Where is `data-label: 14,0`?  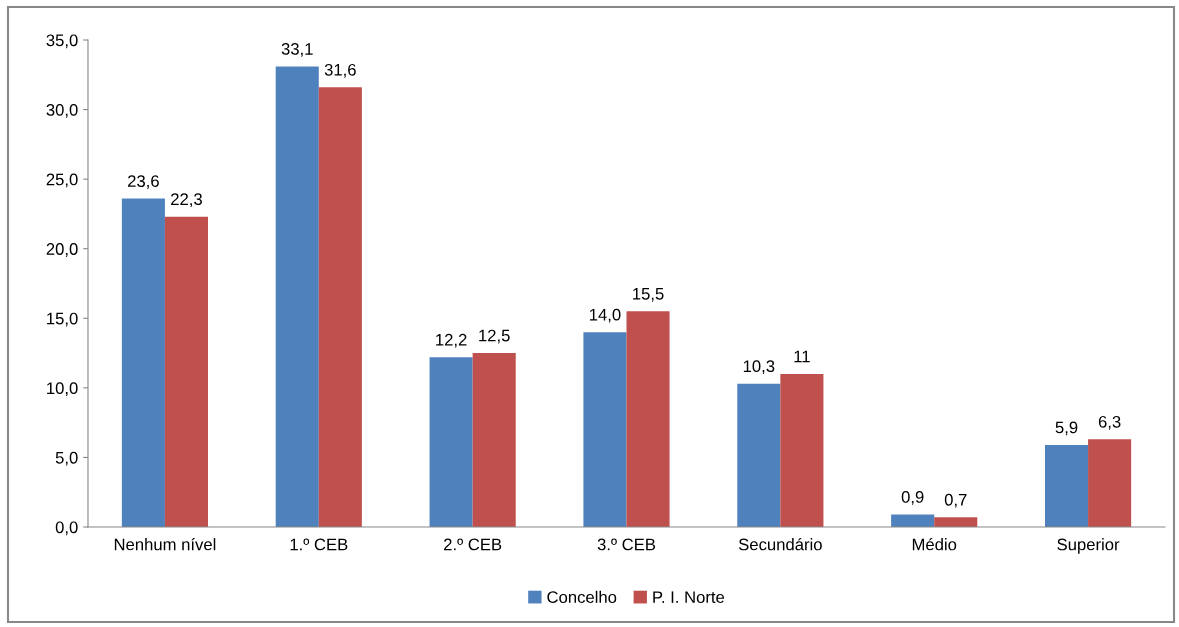
data-label: 14,0 is located at coordinates (605, 315).